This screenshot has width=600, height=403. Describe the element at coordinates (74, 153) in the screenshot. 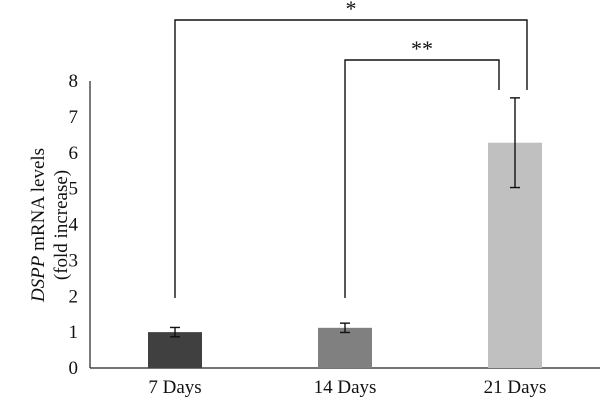

I see `y-tick-label: 6` at that location.